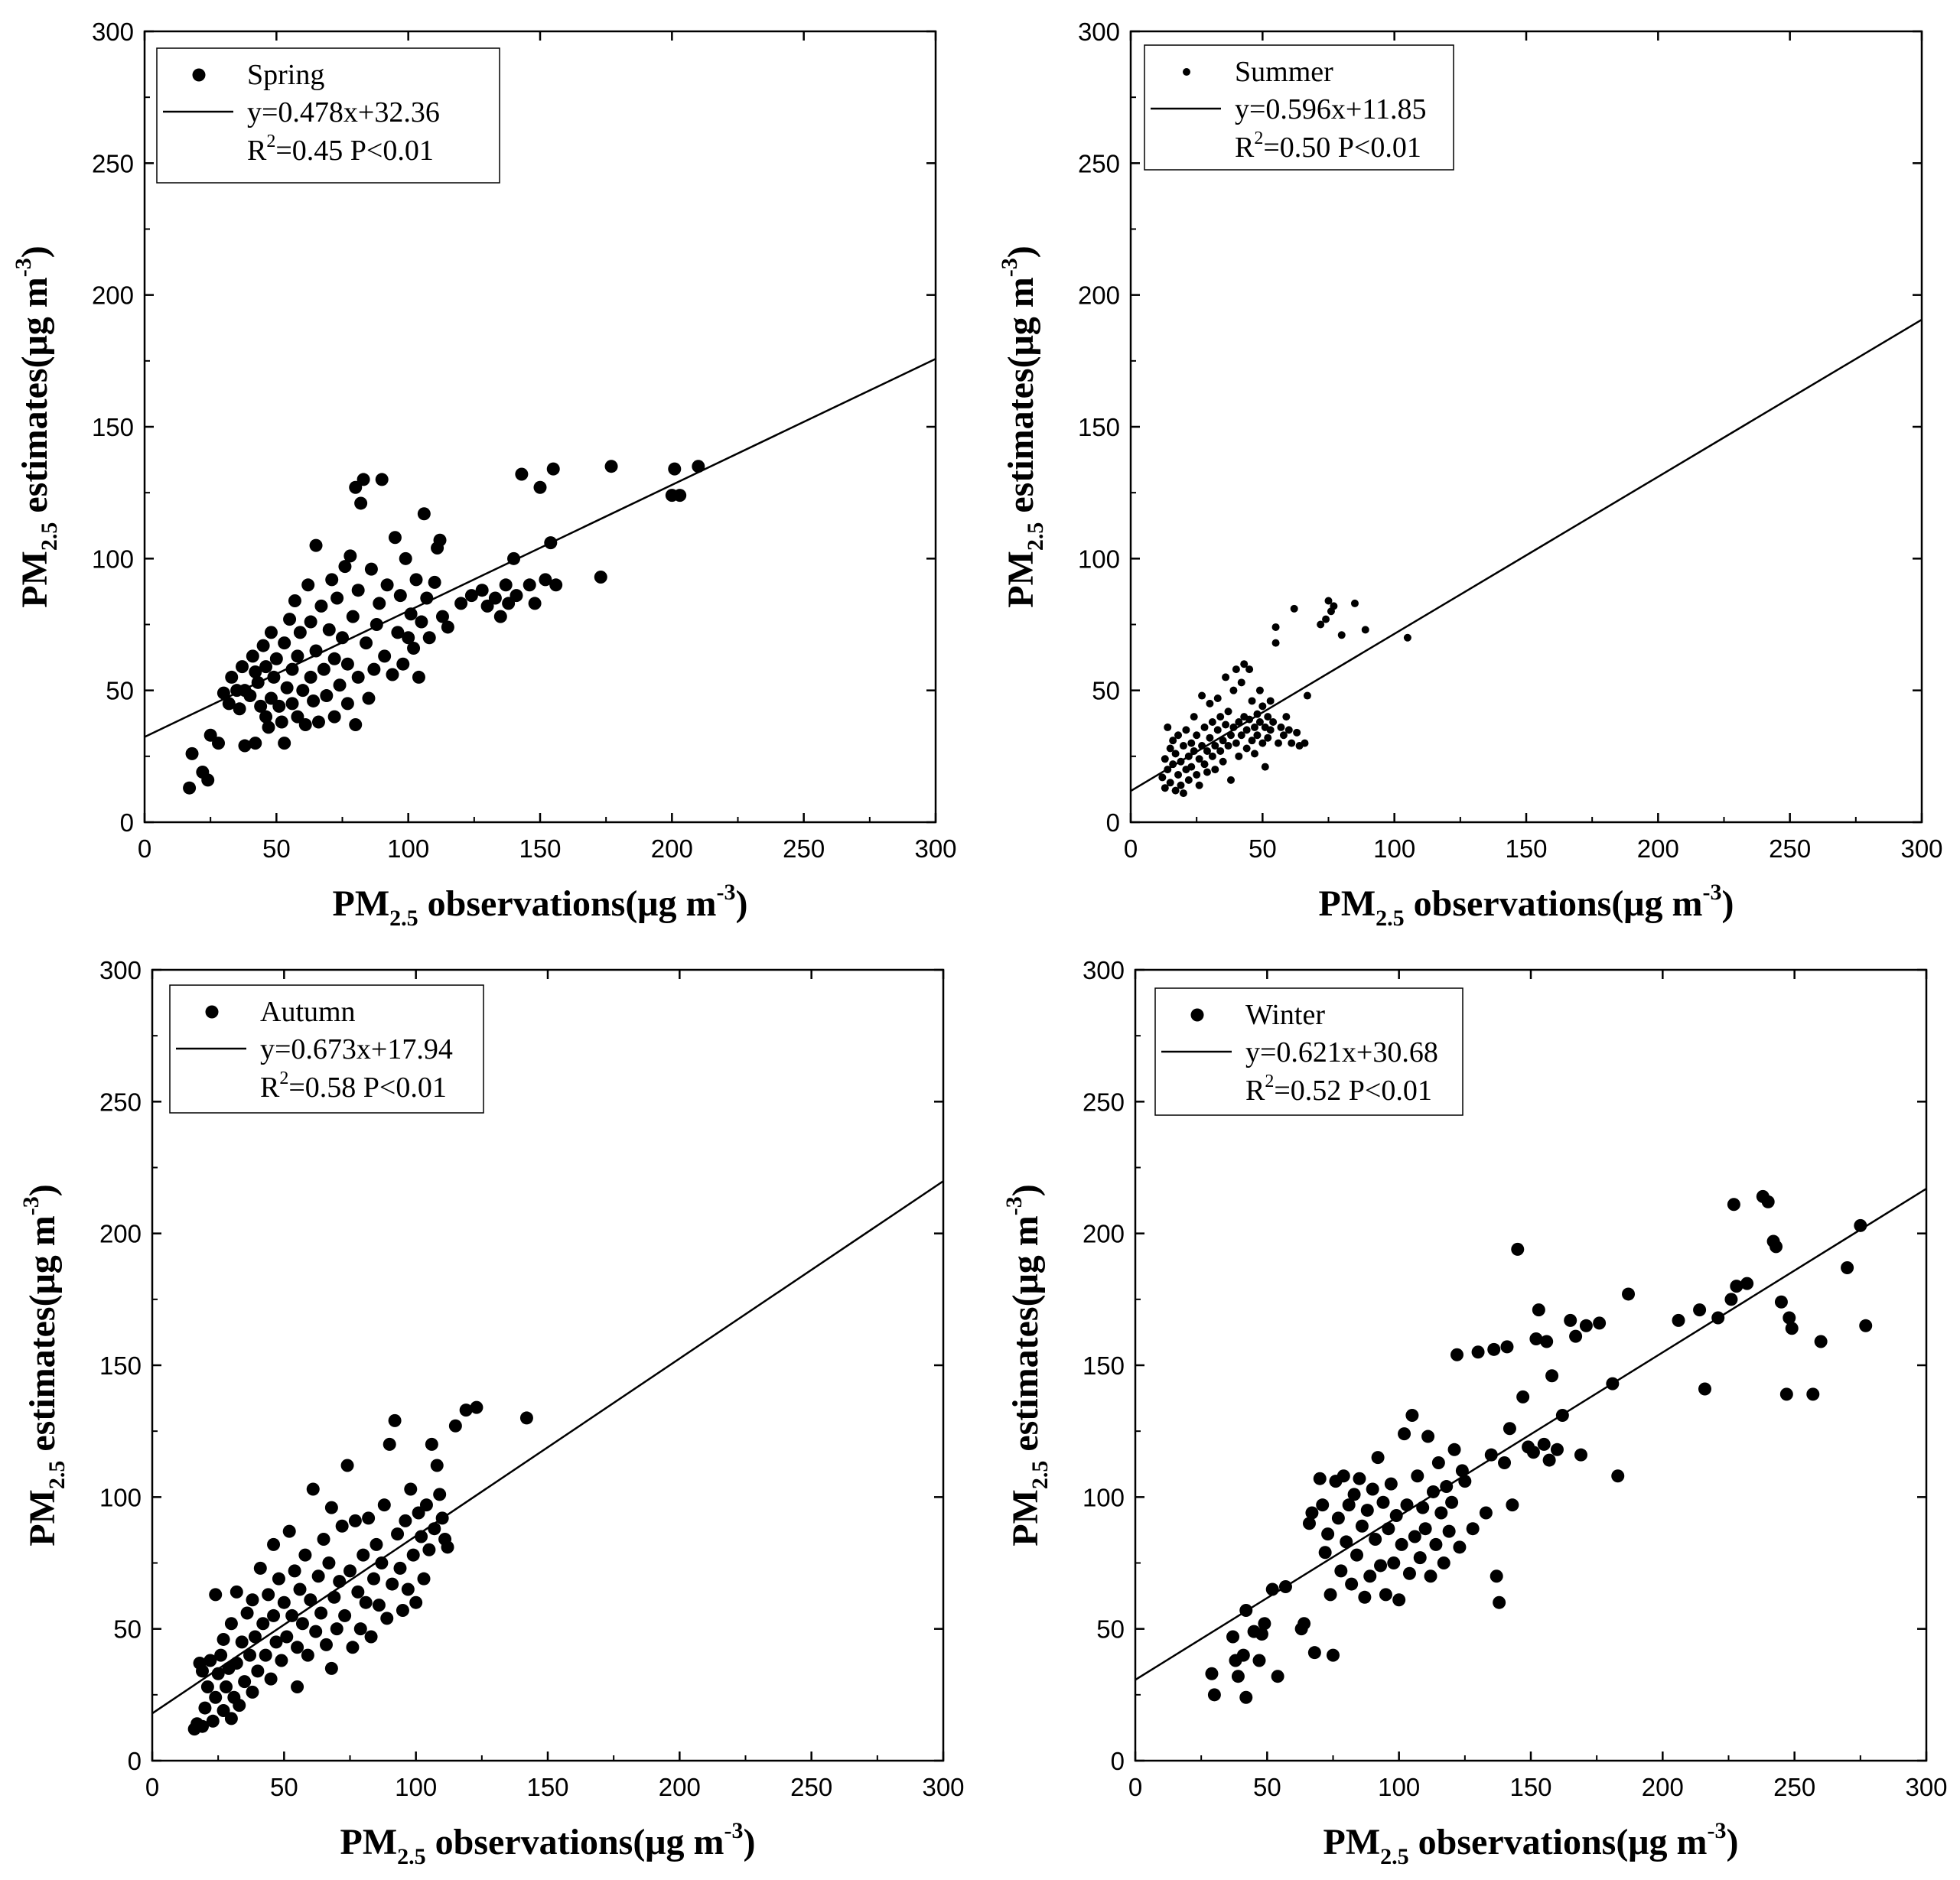 This screenshot has height=1880, width=1960. I want to click on x-tick-label: 100, so click(408, 848).